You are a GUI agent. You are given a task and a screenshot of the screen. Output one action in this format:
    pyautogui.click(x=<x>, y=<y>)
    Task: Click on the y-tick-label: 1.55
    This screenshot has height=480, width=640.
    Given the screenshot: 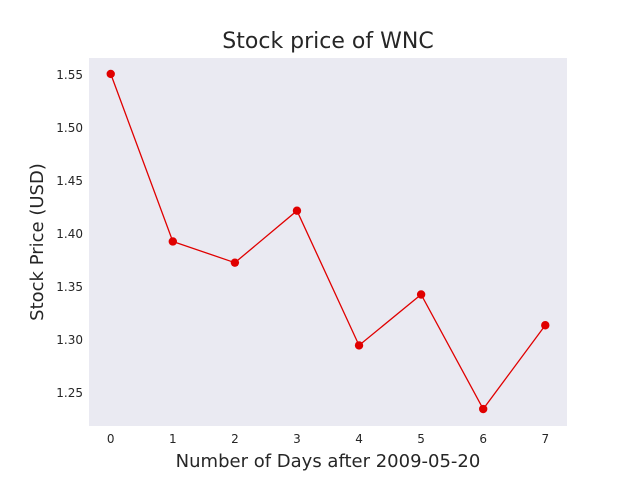 What is the action you would take?
    pyautogui.click(x=69, y=75)
    